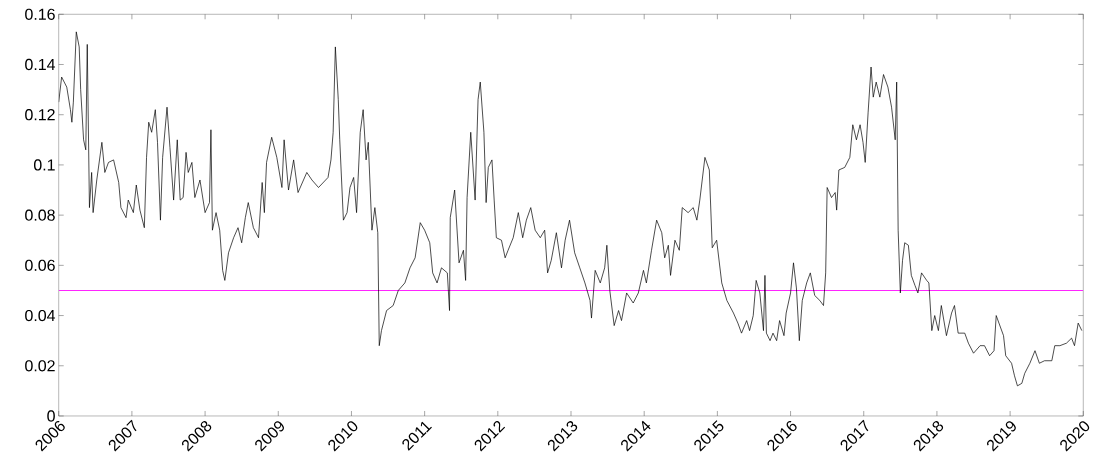 The width and height of the screenshot is (1102, 475). What do you see at coordinates (40, 64) in the screenshot?
I see `y-tick-label: 0.14` at bounding box center [40, 64].